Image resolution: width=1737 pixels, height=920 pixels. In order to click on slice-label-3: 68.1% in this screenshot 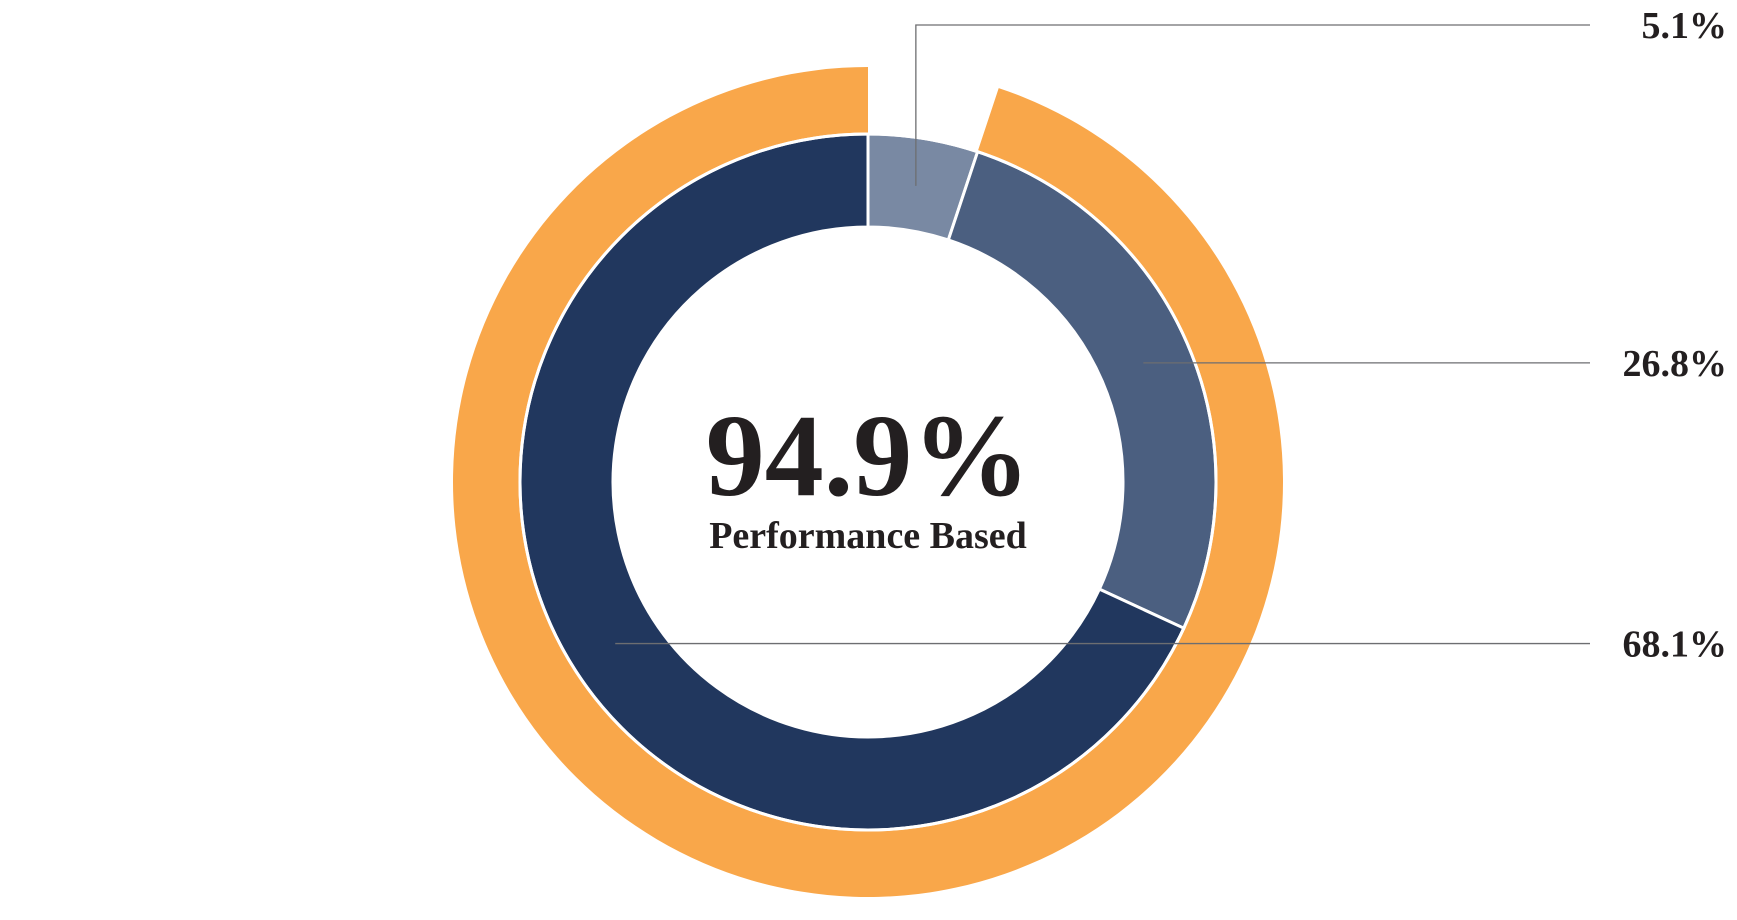, I will do `click(1675, 645)`.